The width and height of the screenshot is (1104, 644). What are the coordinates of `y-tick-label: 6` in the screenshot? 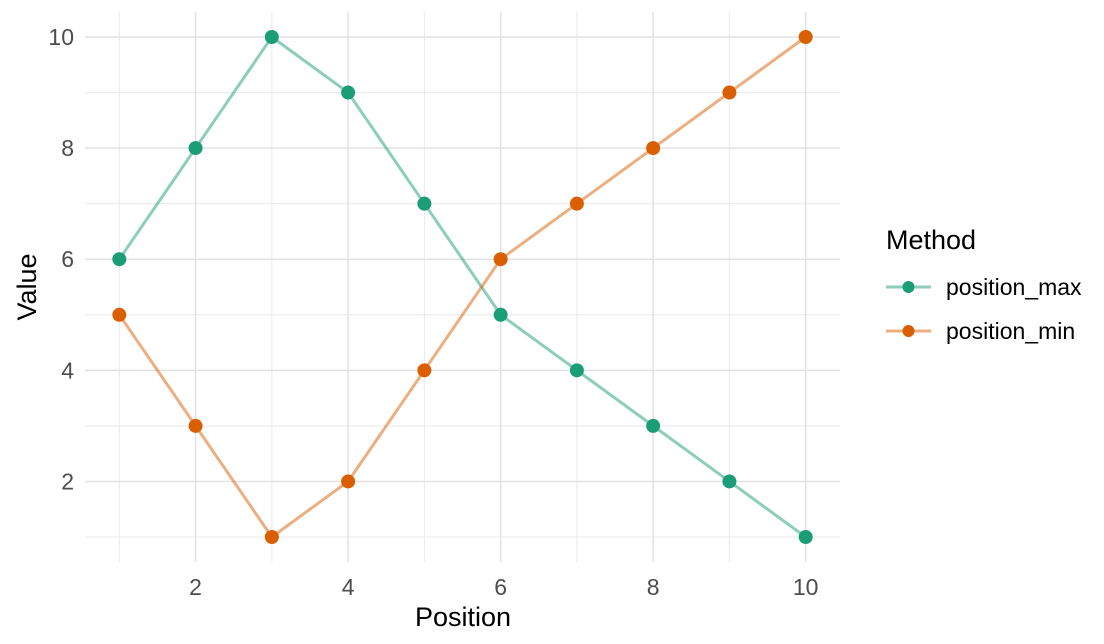 It's located at (67, 259).